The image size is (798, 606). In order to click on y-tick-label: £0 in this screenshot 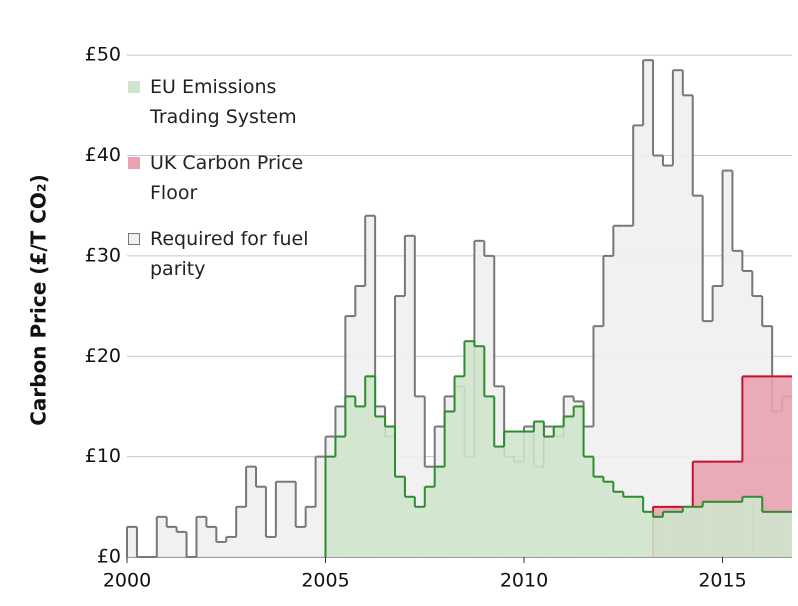, I will do `click(109, 557)`.